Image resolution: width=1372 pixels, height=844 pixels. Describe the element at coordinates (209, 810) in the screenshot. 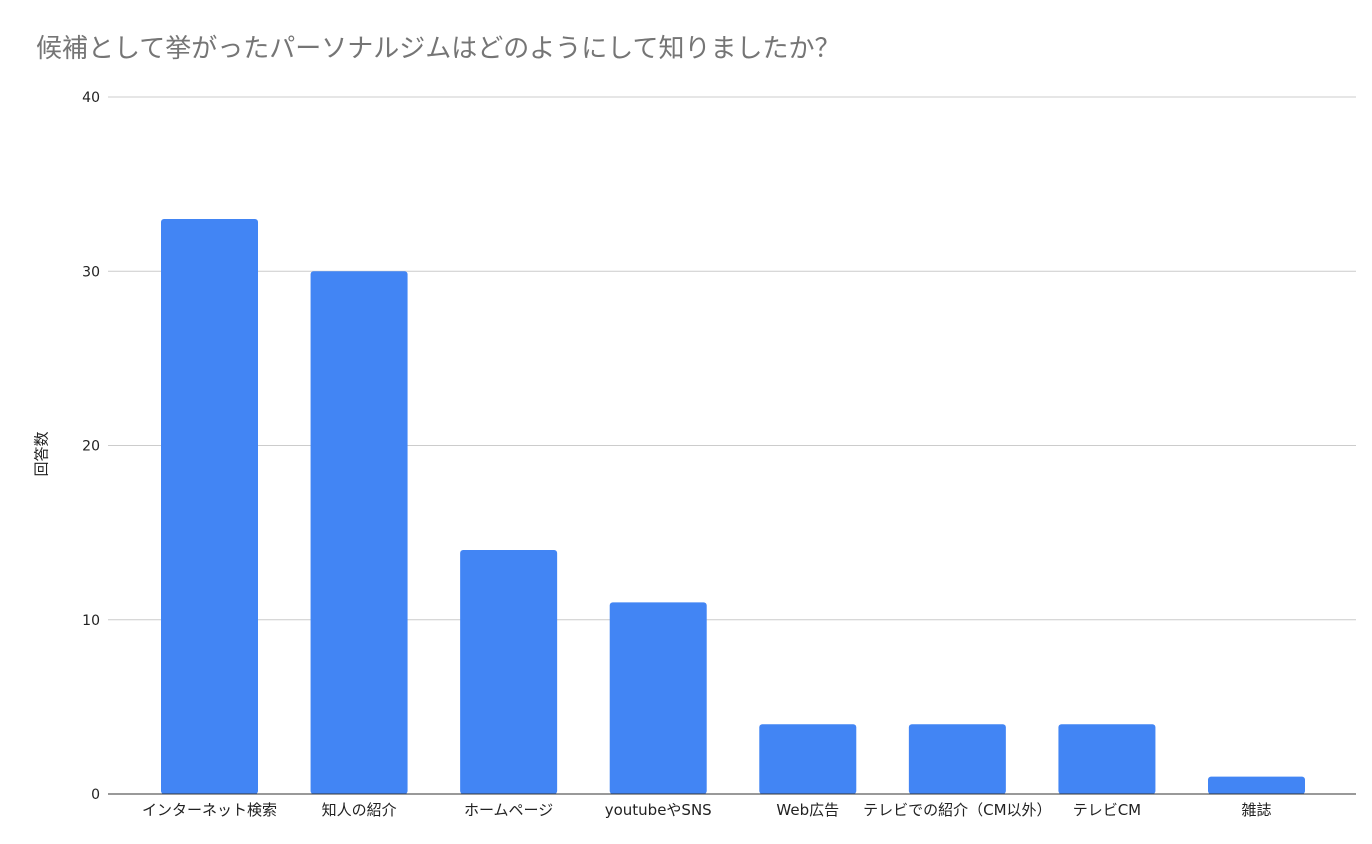

I see `x-tick-label: インターネット検索` at that location.